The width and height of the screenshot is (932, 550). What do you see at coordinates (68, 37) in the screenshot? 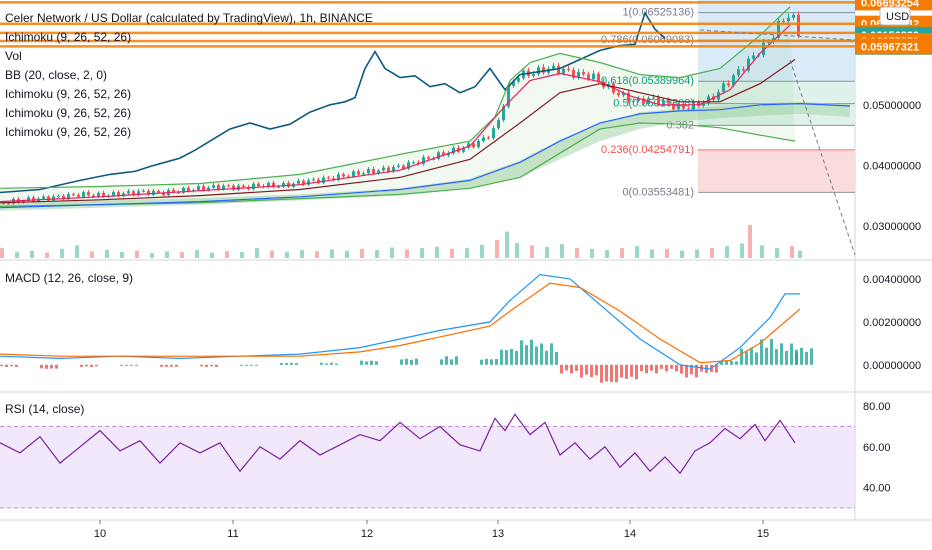
I see `legend-ichimoku-1: Ichimoku (9, 26, 52, 26)` at bounding box center [68, 37].